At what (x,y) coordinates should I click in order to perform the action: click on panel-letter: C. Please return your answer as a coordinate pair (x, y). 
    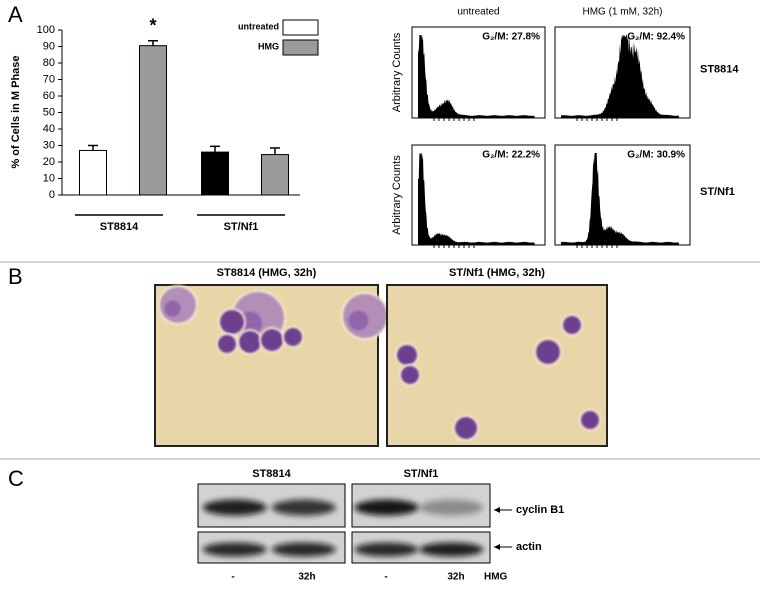
    Looking at the image, I should click on (16, 478).